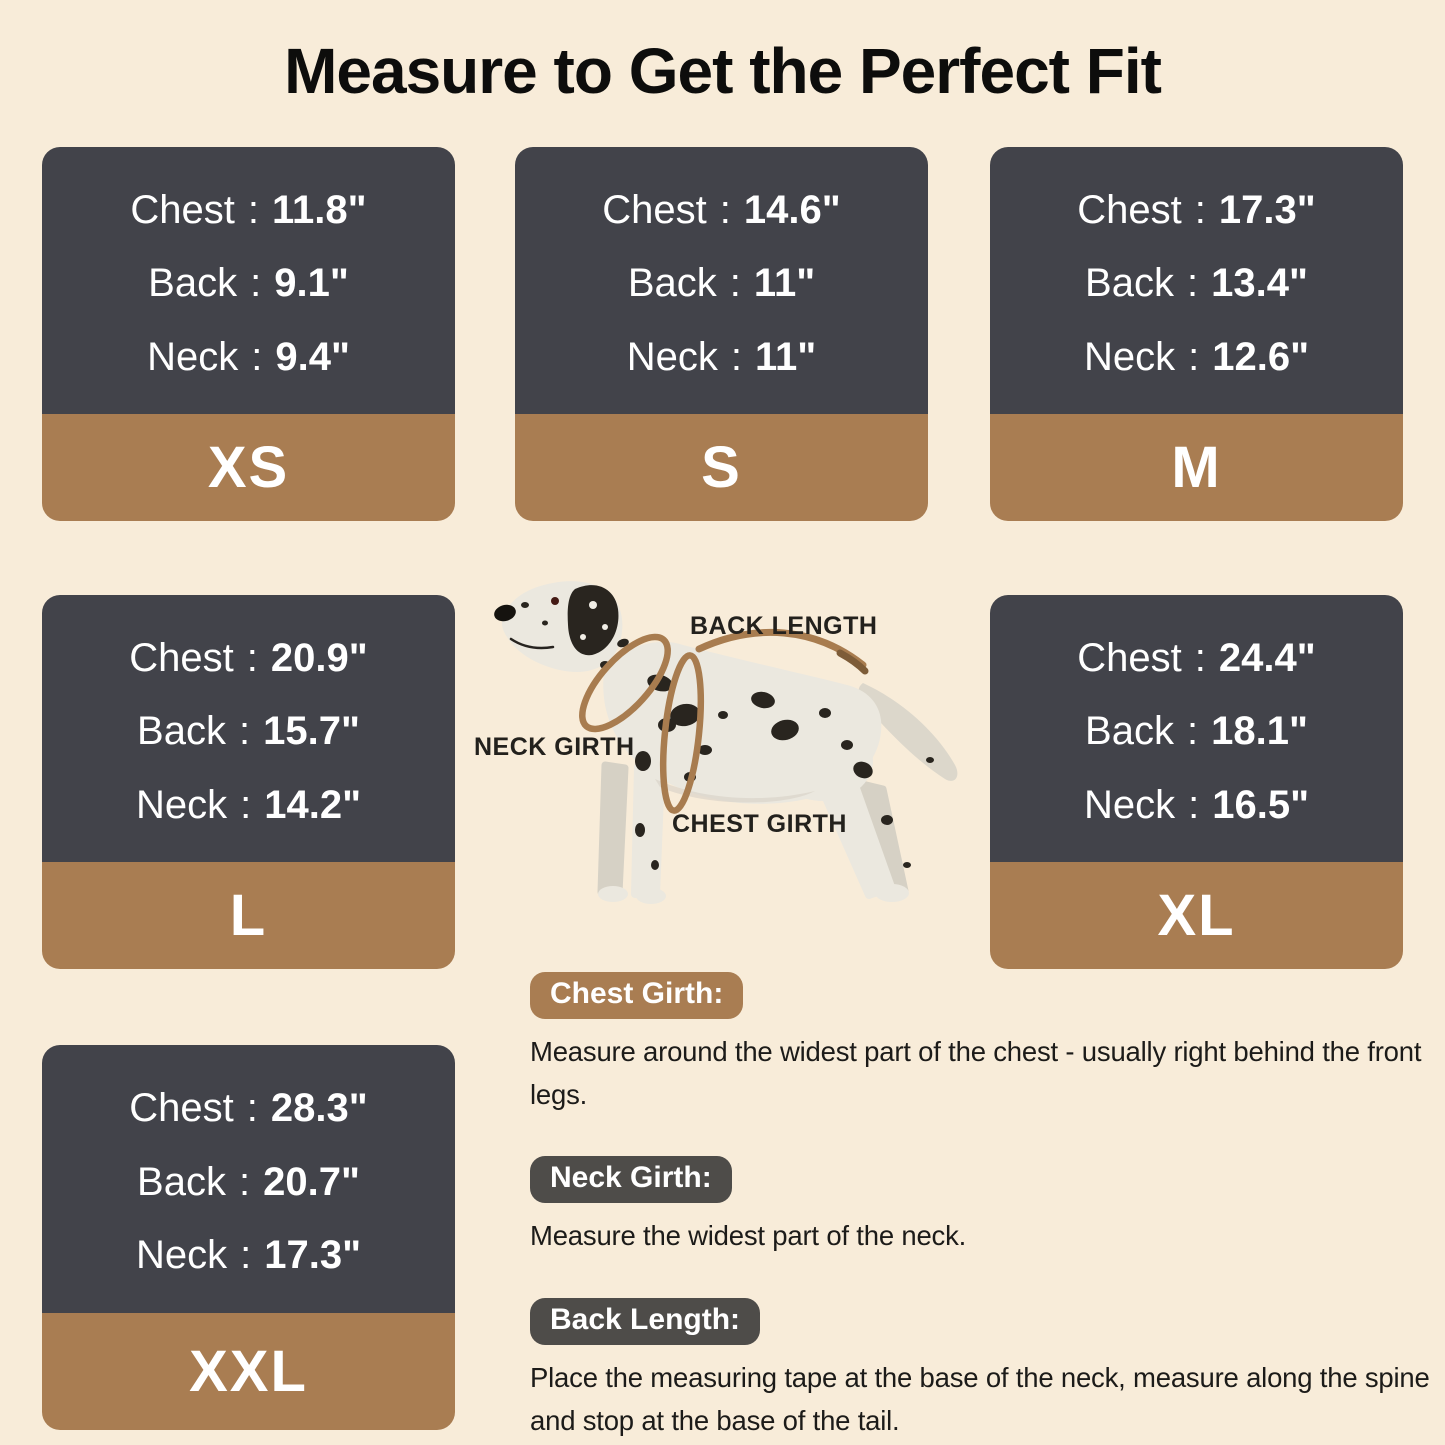 Image resolution: width=1445 pixels, height=1445 pixels. I want to click on measurement-value: 24.4", so click(1267, 657).